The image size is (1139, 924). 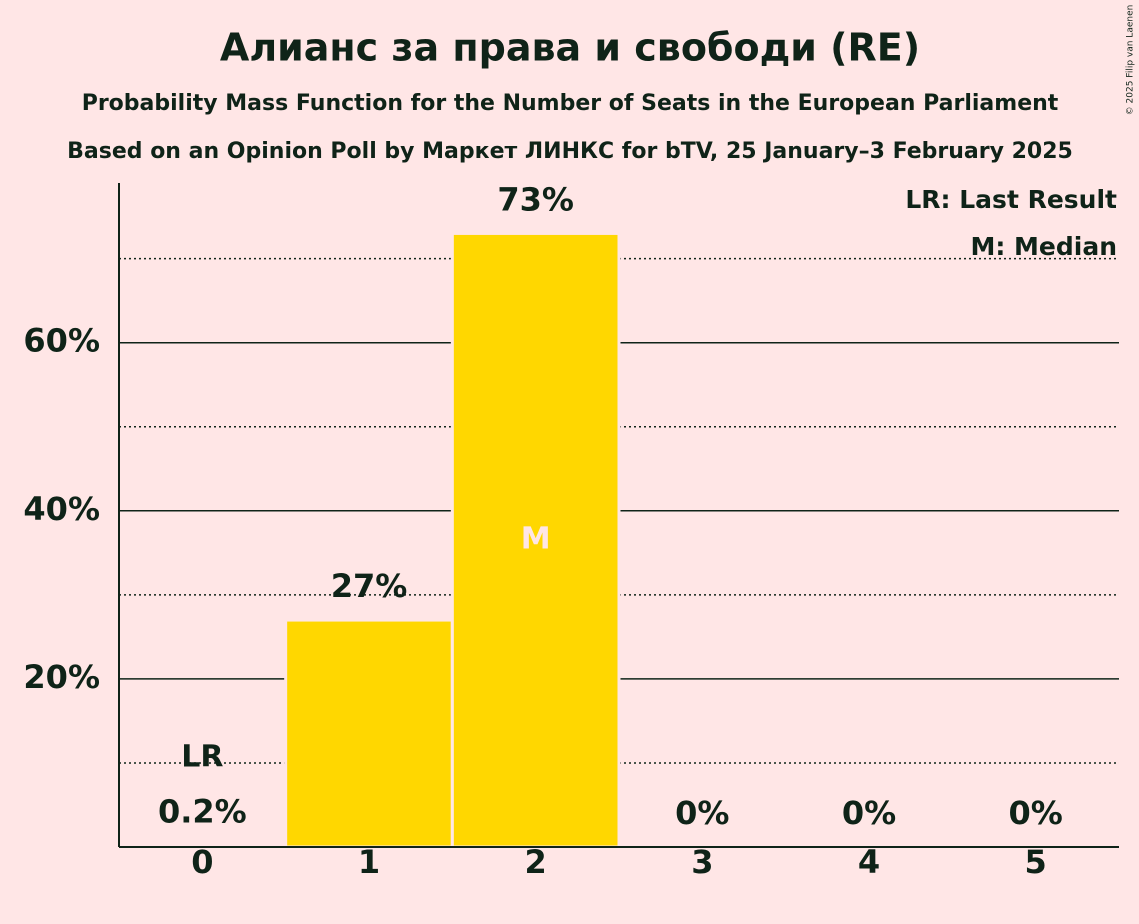 I want to click on value-label: 0.2%, so click(x=202, y=811).